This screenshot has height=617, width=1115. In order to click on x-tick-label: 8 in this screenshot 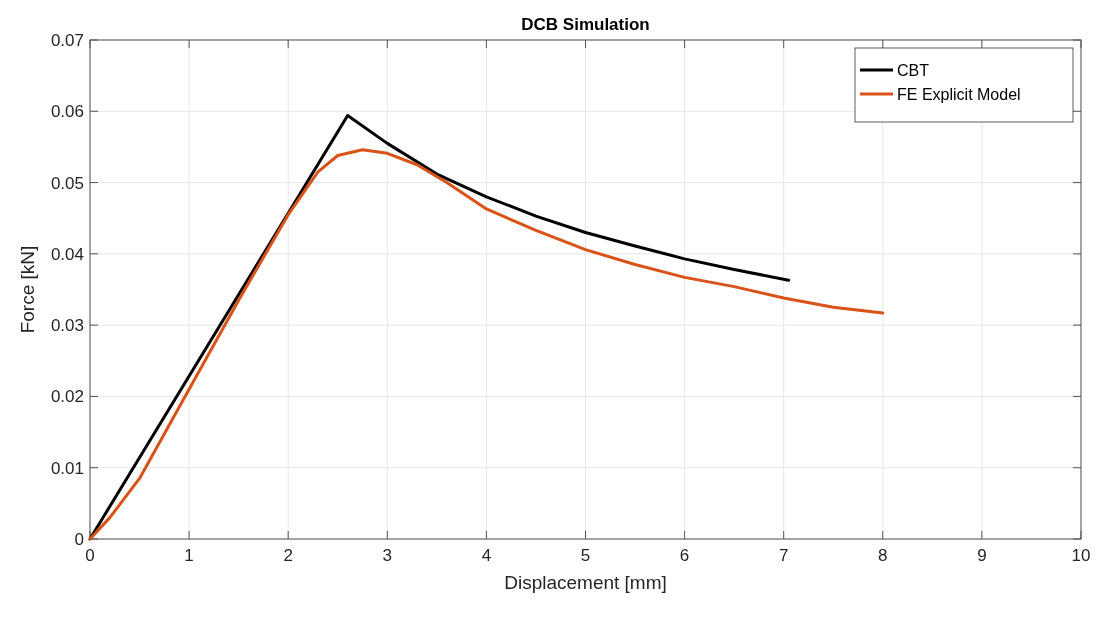, I will do `click(883, 555)`.